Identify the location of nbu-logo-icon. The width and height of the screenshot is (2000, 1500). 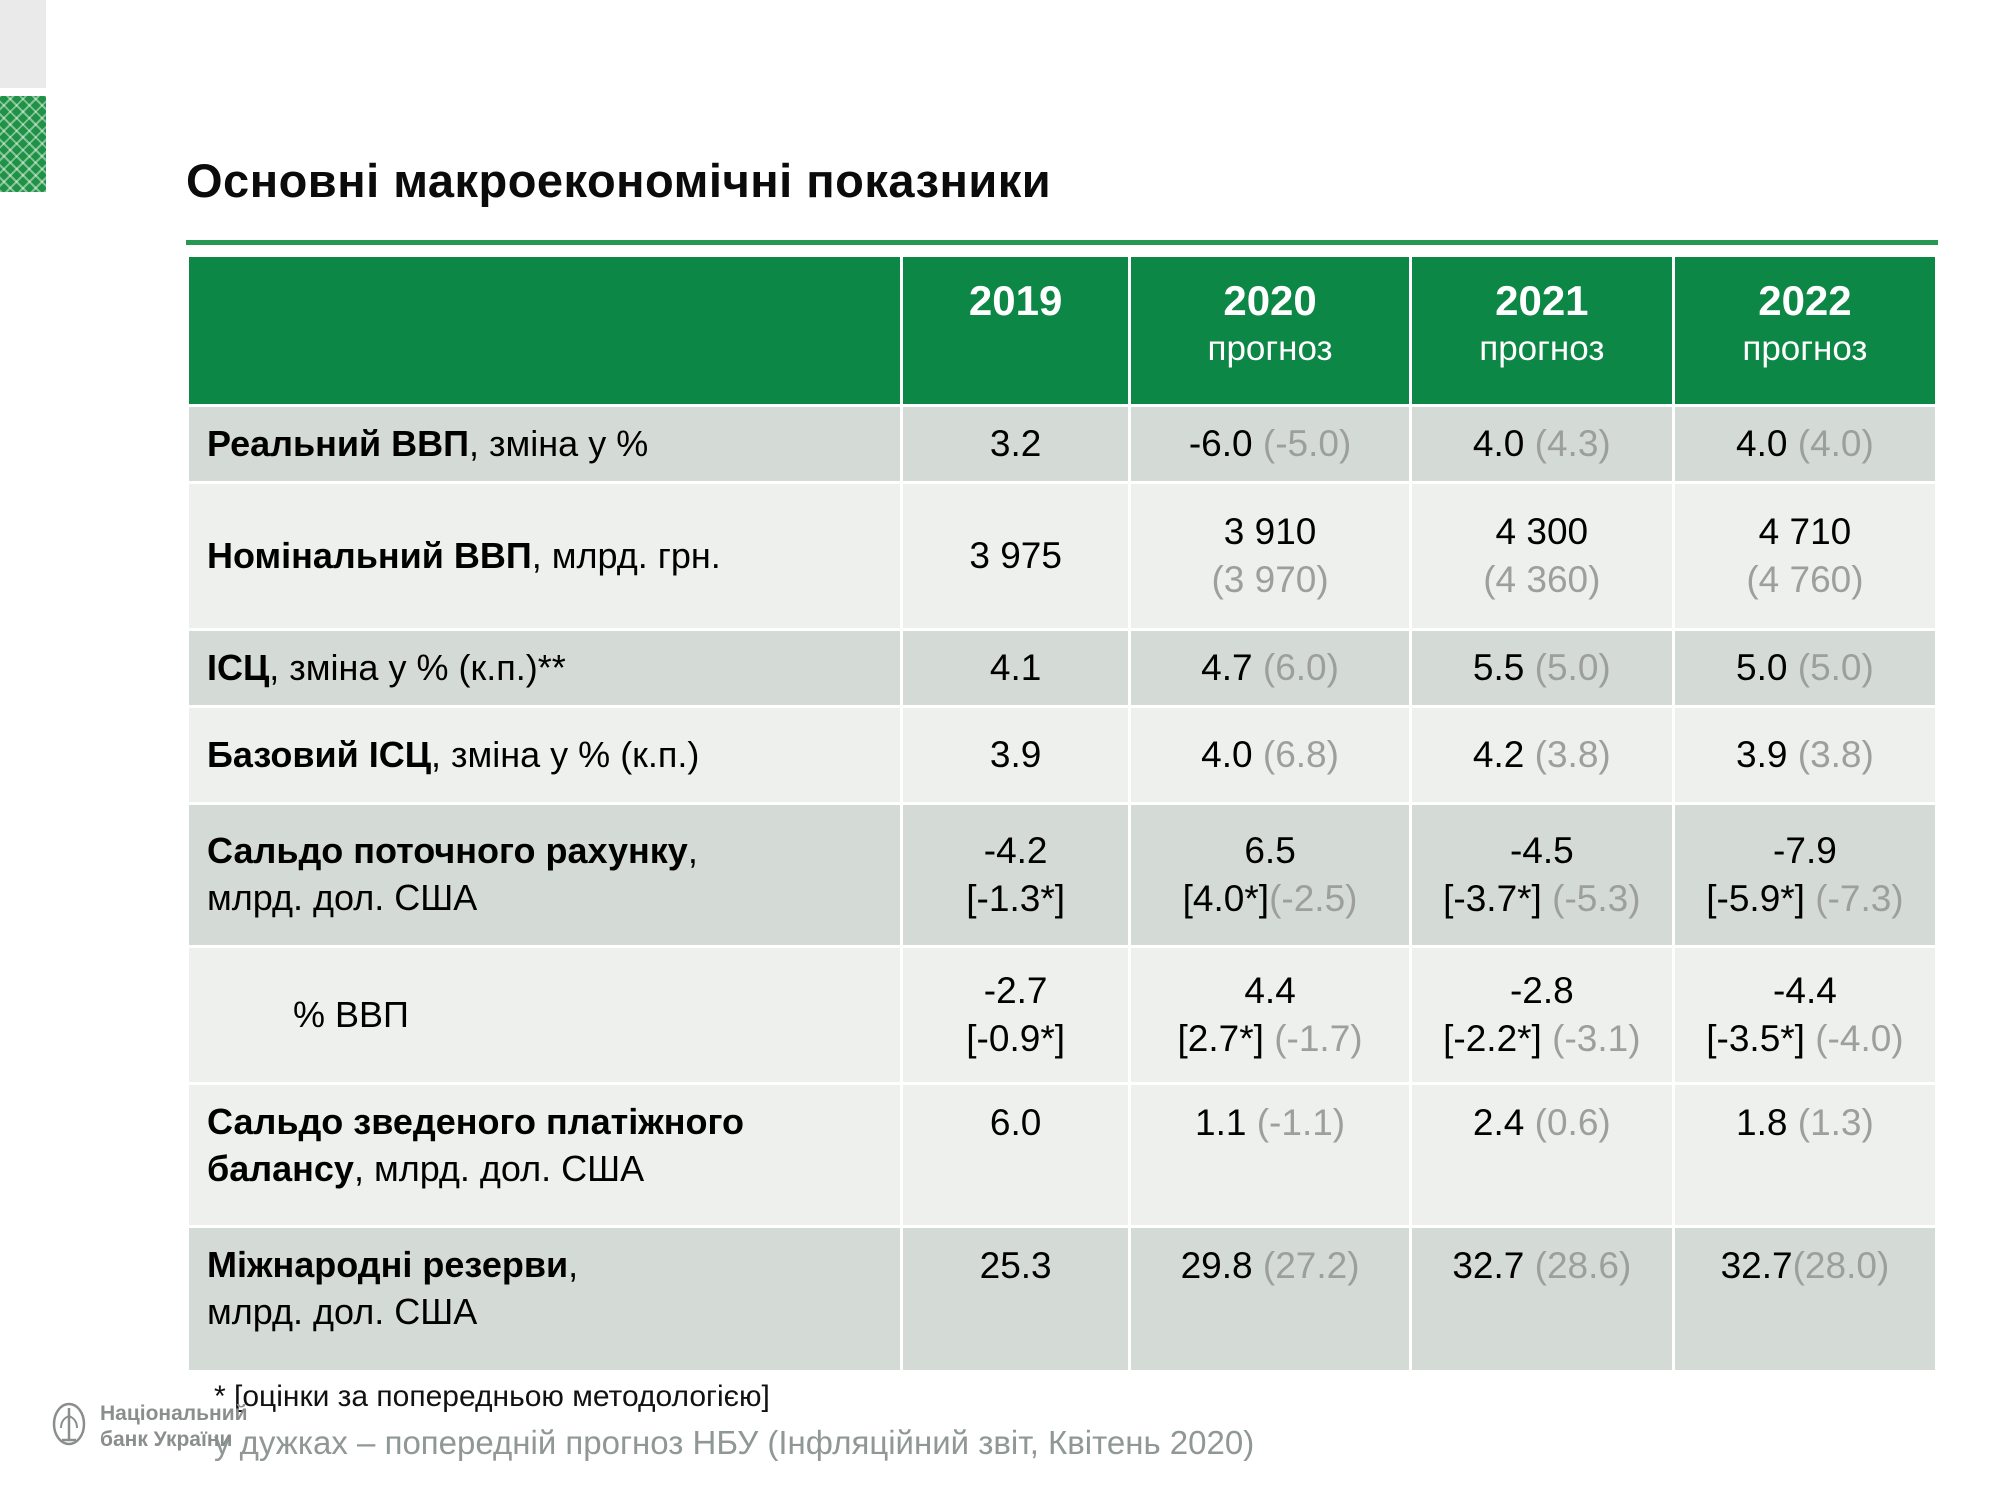
(69, 1426).